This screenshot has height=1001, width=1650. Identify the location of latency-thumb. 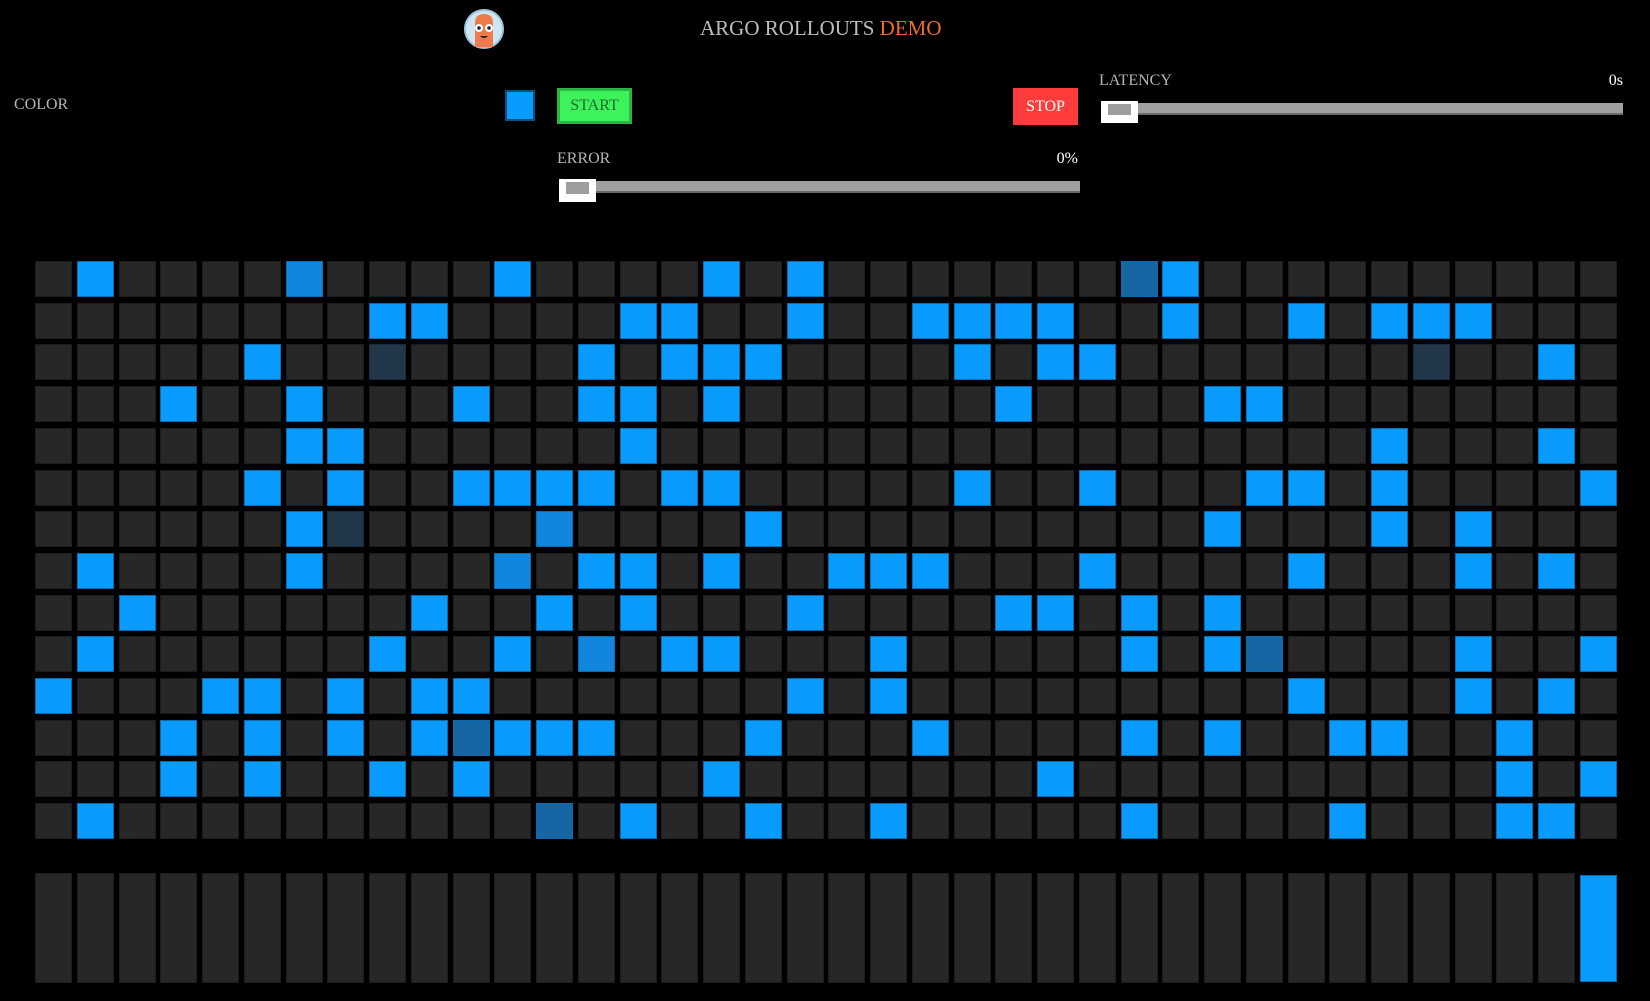
(1119, 112).